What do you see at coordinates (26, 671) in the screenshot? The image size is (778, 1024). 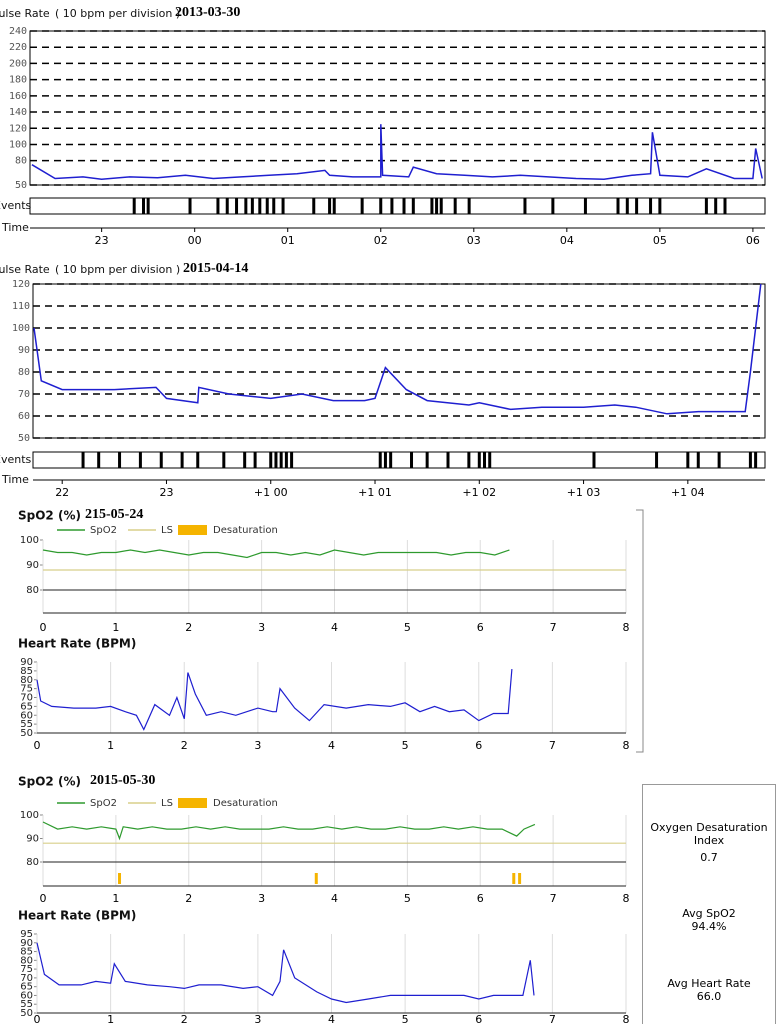 I see `y-tick-label: 85` at bounding box center [26, 671].